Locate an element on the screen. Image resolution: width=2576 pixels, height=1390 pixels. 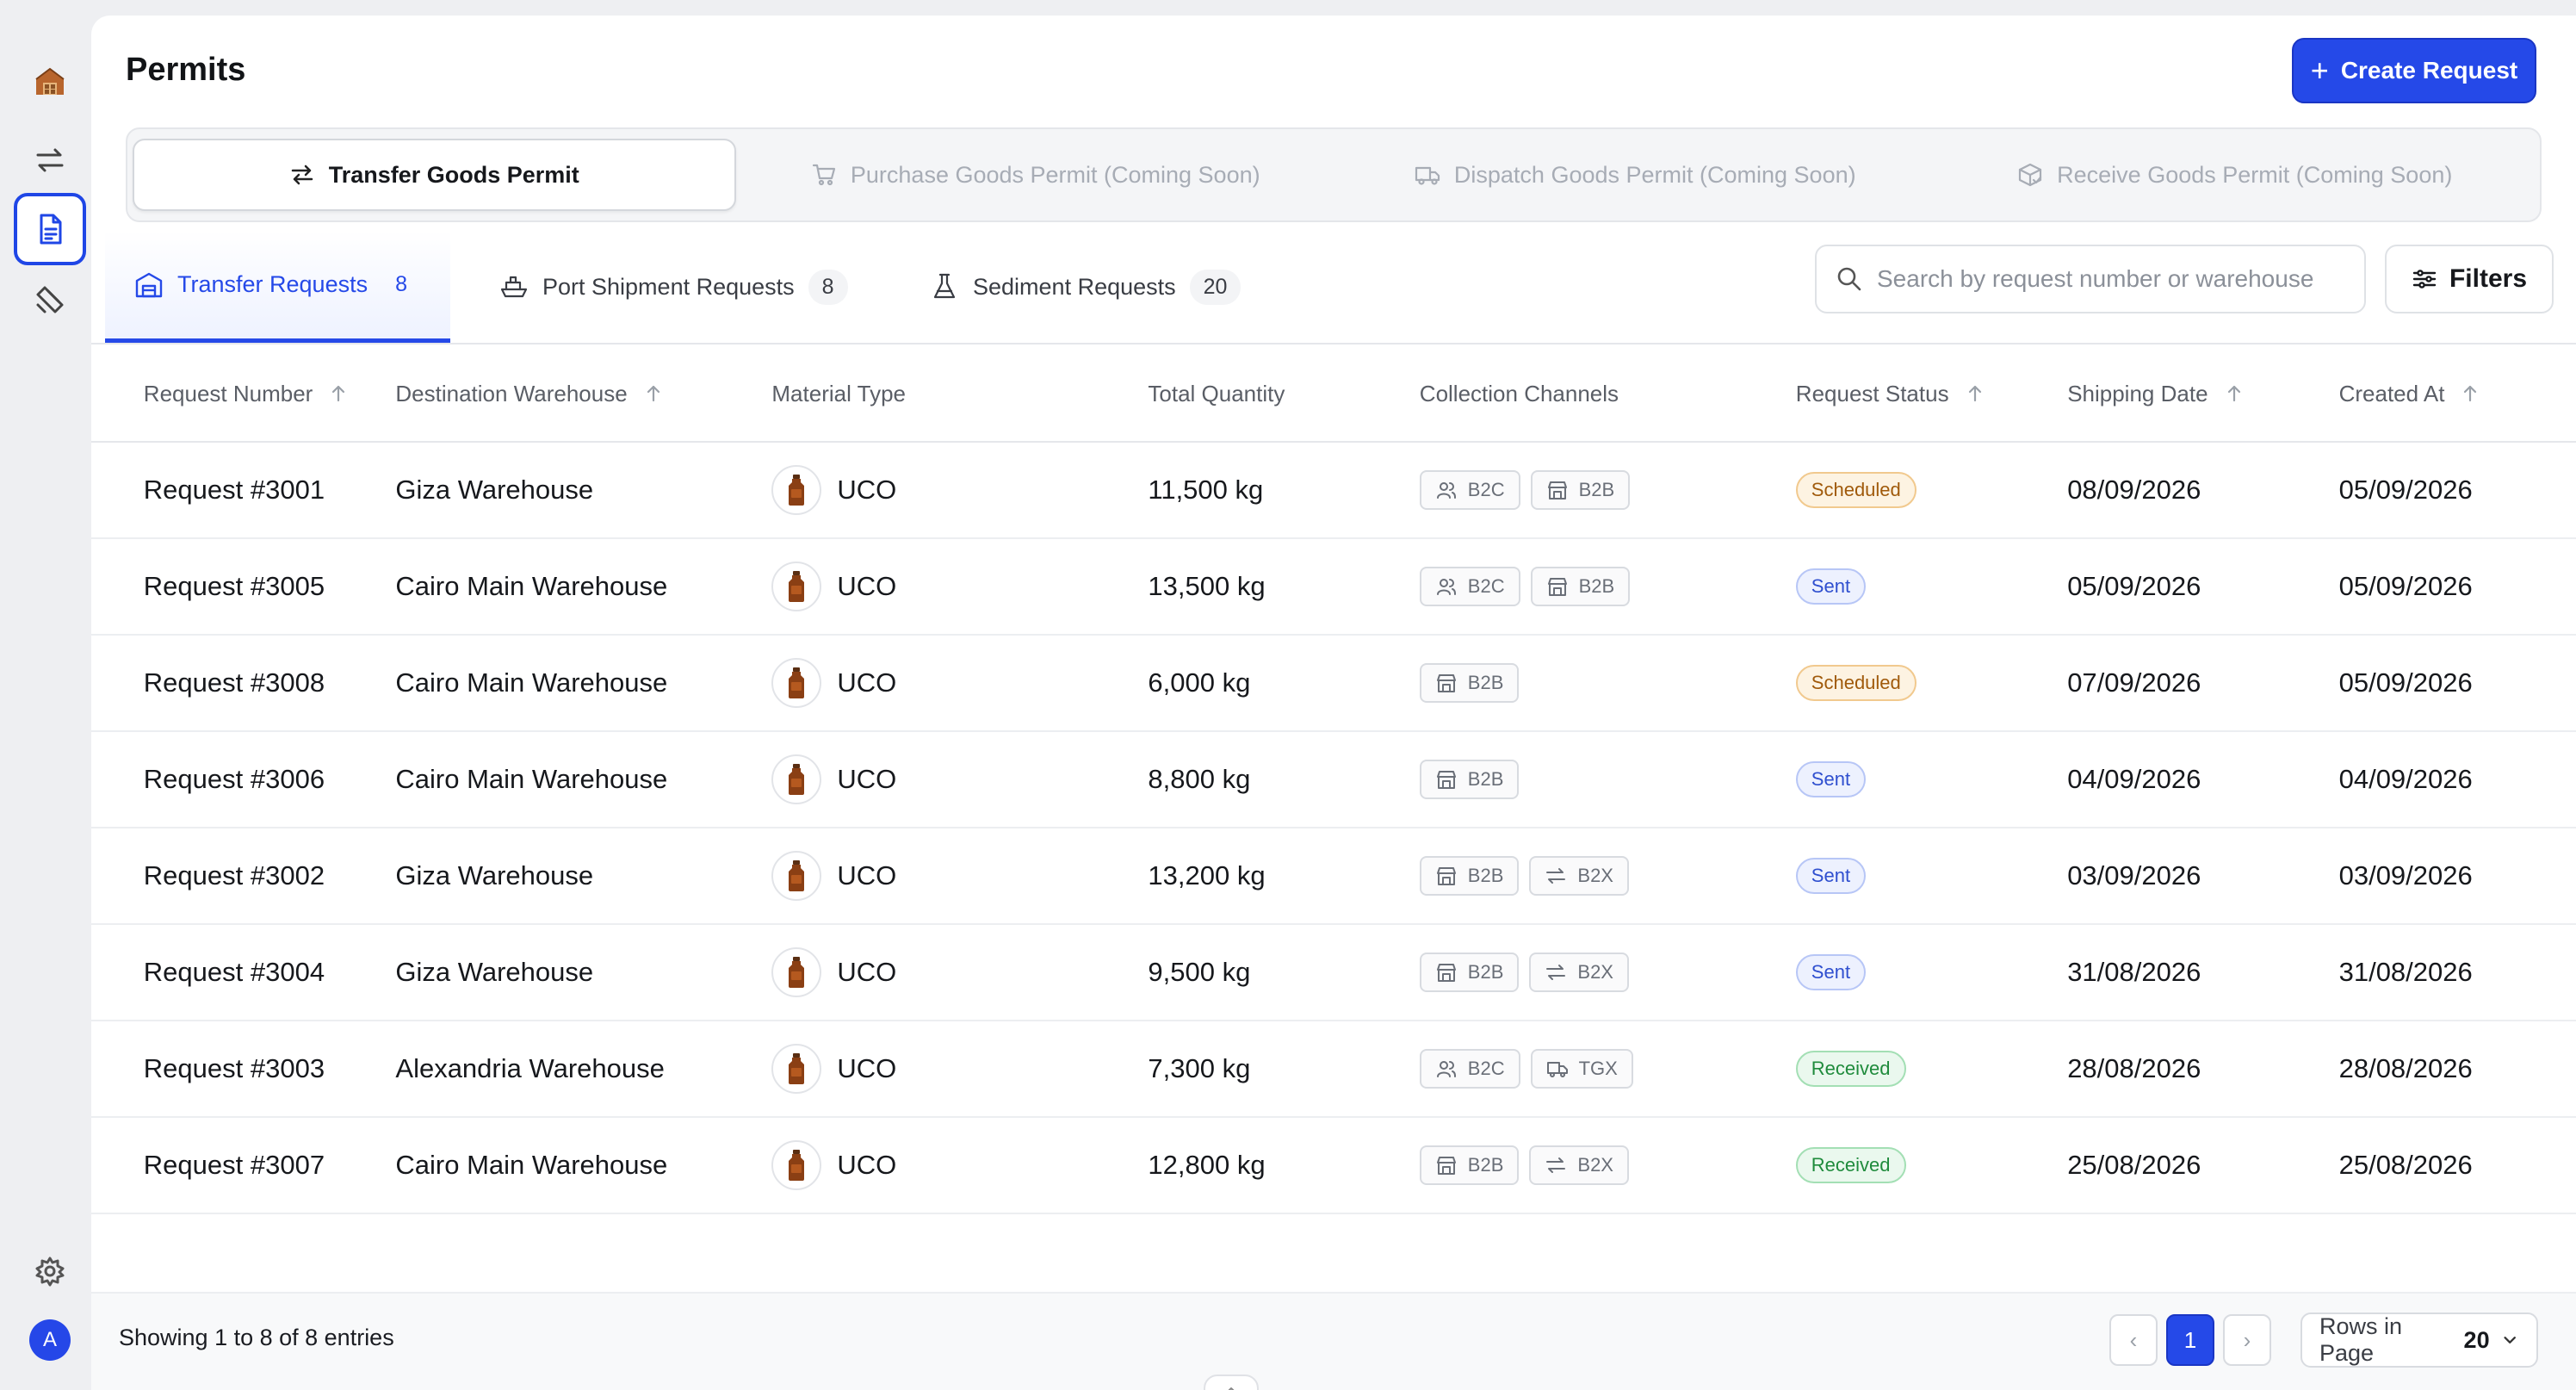
channel-label: TGX is located at coordinates (1598, 1068).